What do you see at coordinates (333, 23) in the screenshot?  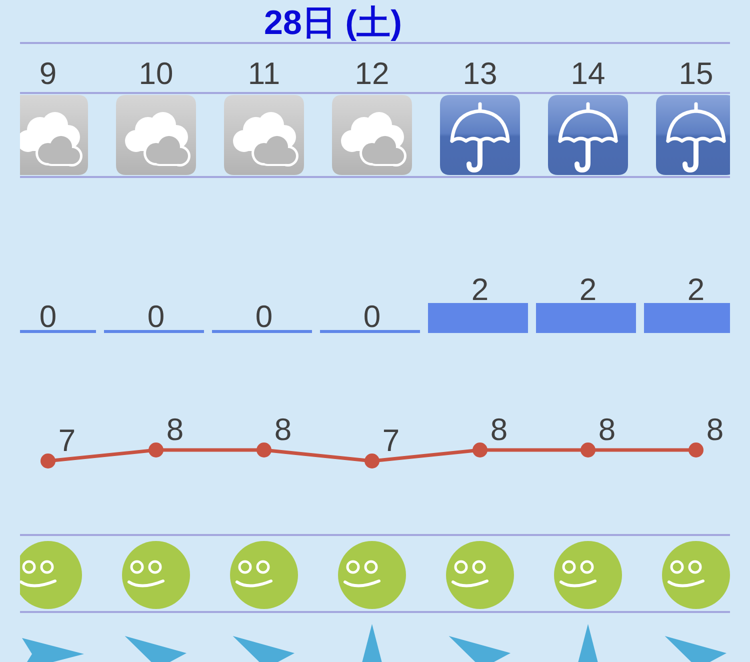 I see `title: 28日 (土)` at bounding box center [333, 23].